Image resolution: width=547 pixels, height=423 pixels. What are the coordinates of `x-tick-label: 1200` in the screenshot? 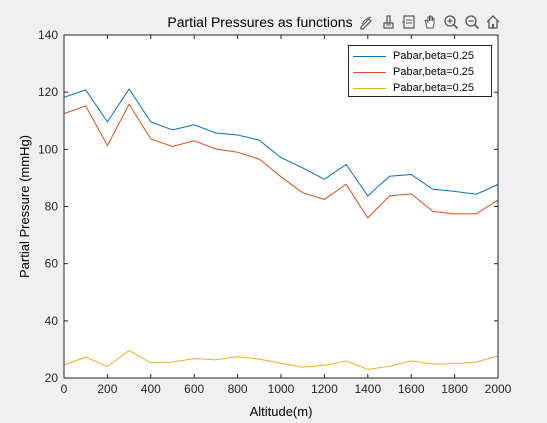 It's located at (324, 389).